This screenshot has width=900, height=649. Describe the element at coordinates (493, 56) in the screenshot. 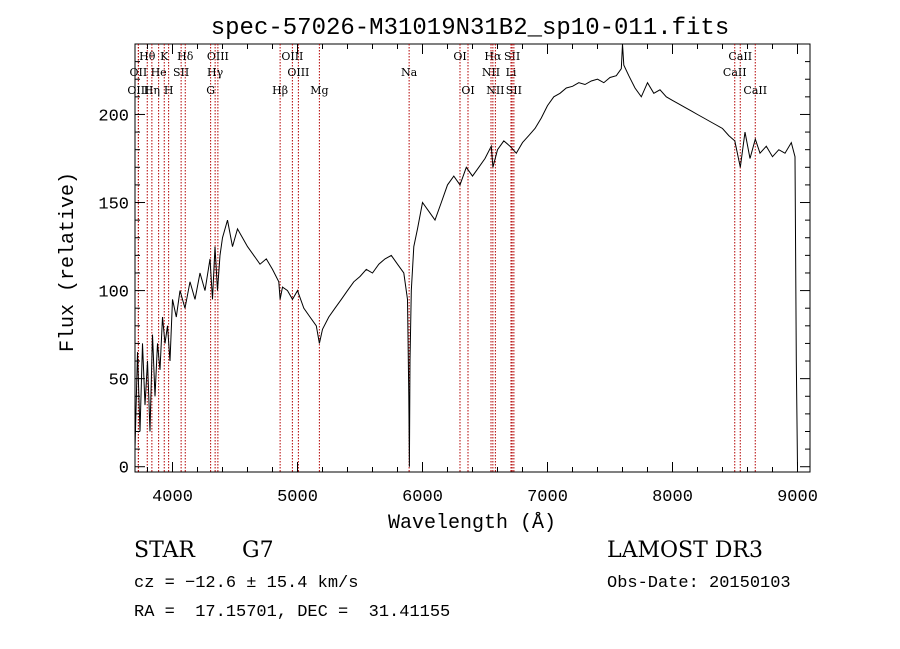

I see `line-marker-label: Hα` at that location.